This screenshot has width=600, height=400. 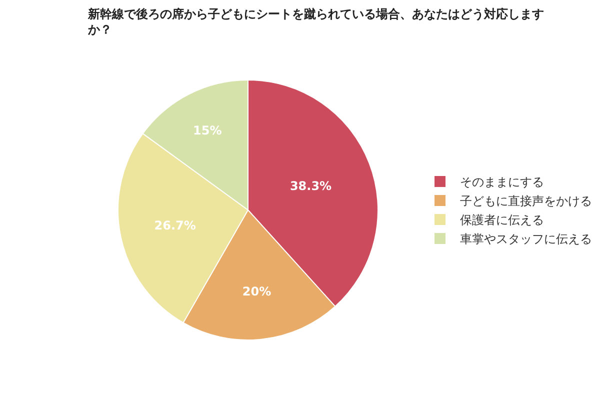 What do you see at coordinates (526, 239) in the screenshot?
I see `legend-label: 車掌やスタッフに伝える` at bounding box center [526, 239].